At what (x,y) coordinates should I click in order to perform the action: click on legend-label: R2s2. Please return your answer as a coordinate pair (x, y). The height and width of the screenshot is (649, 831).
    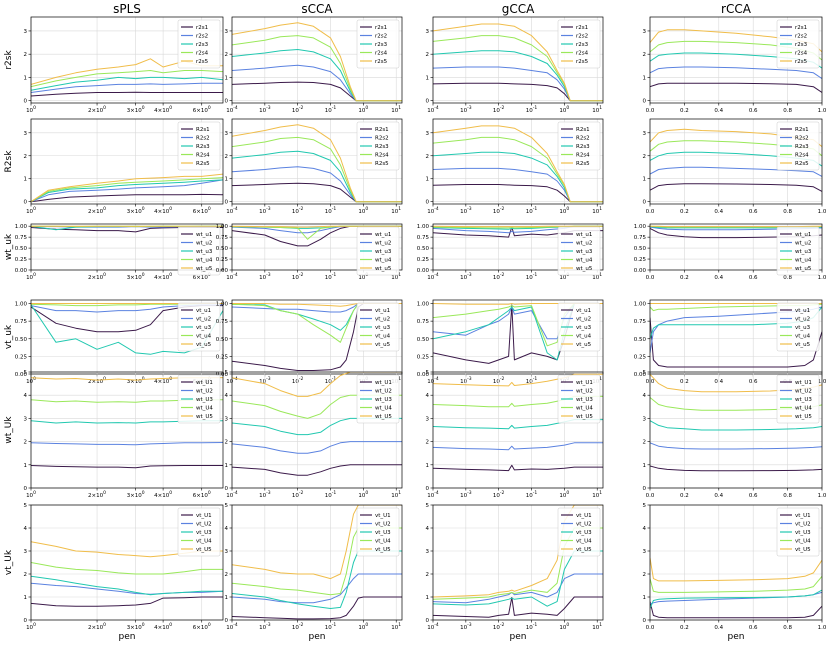
    Looking at the image, I should click on (802, 139).